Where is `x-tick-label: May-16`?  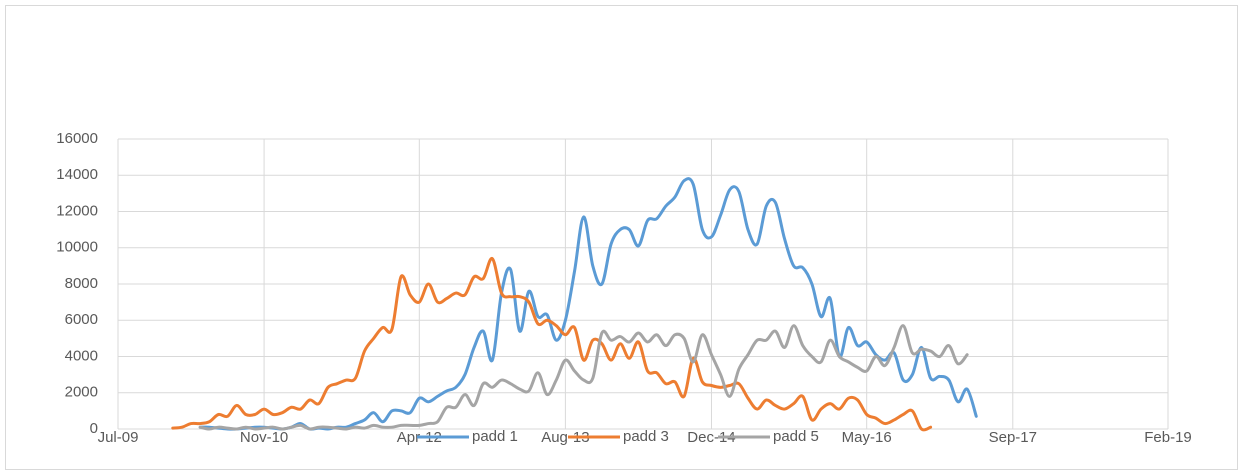
x-tick-label: May-16 is located at coordinates (867, 437).